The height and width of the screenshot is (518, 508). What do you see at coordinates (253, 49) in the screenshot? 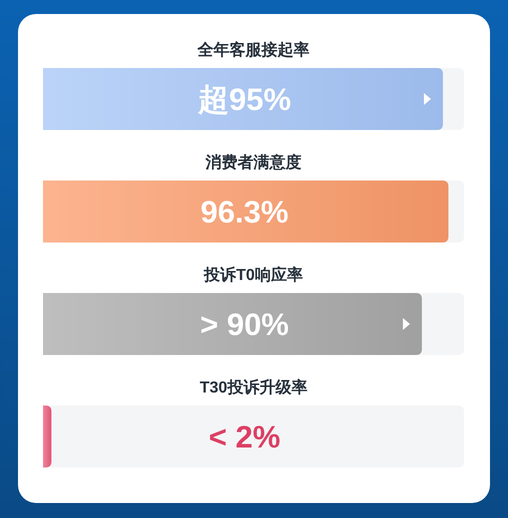
I see `y-tick-label: 全年客服接起率` at bounding box center [253, 49].